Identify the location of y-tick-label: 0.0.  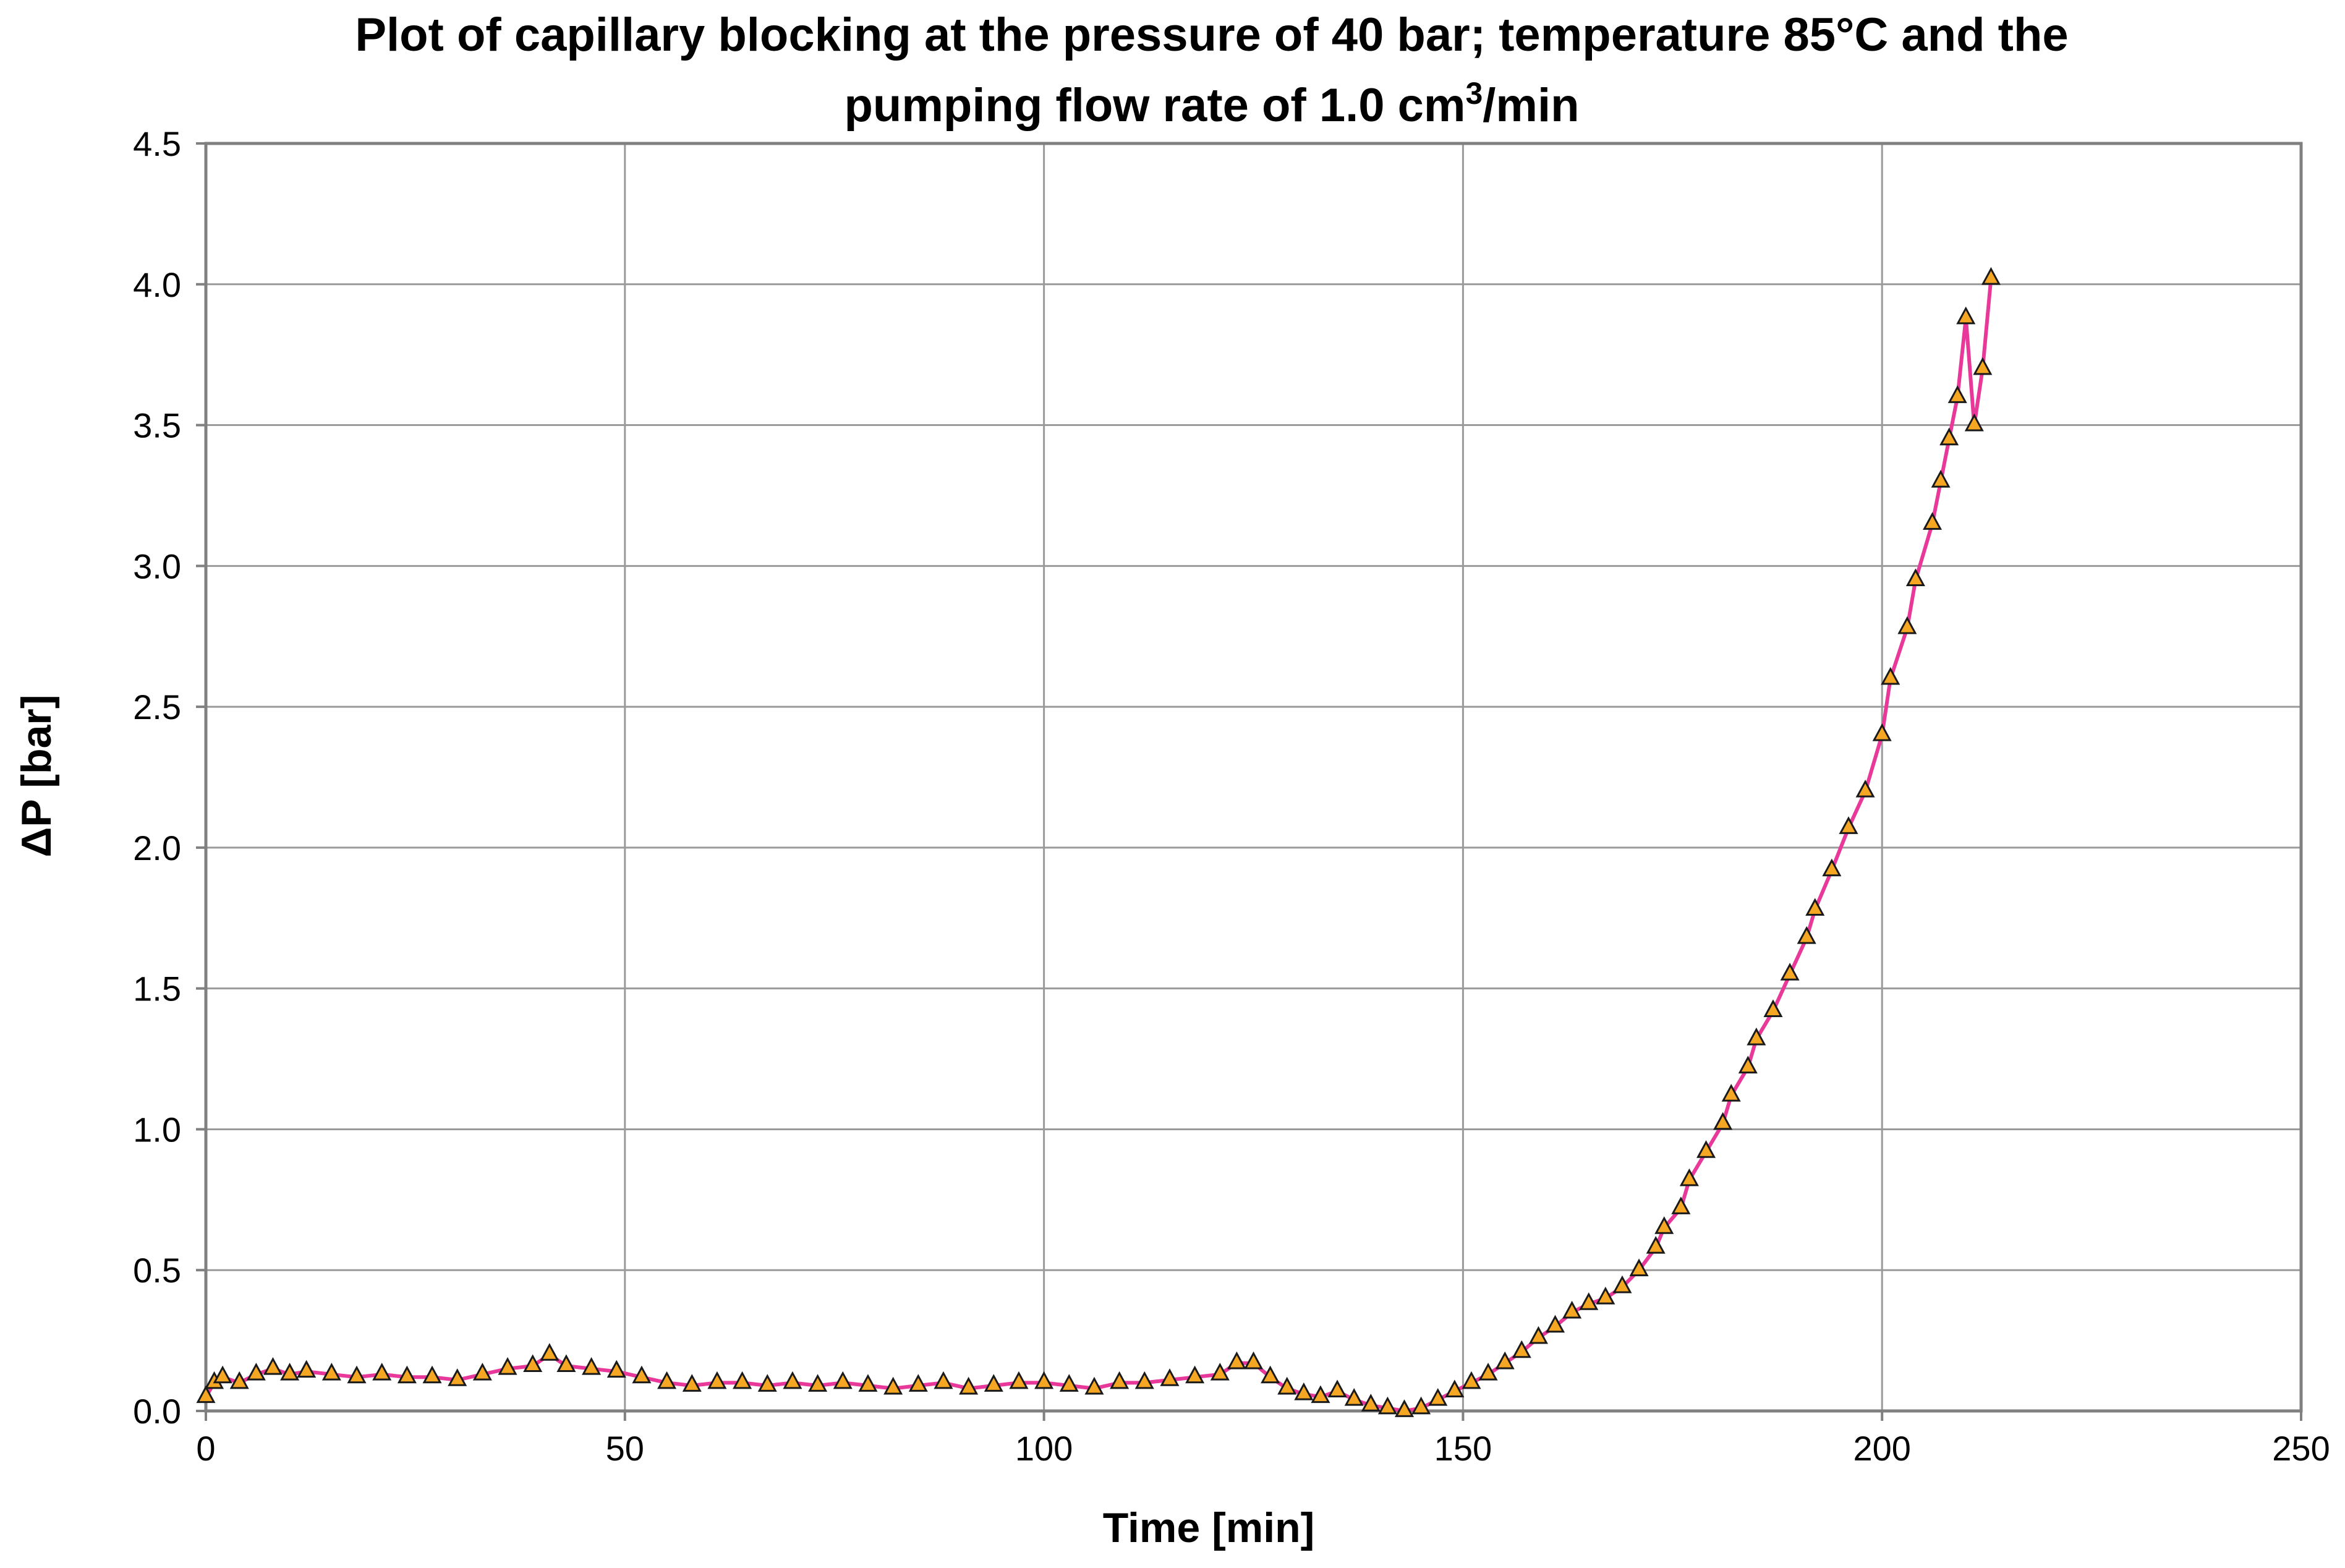
(157, 1412).